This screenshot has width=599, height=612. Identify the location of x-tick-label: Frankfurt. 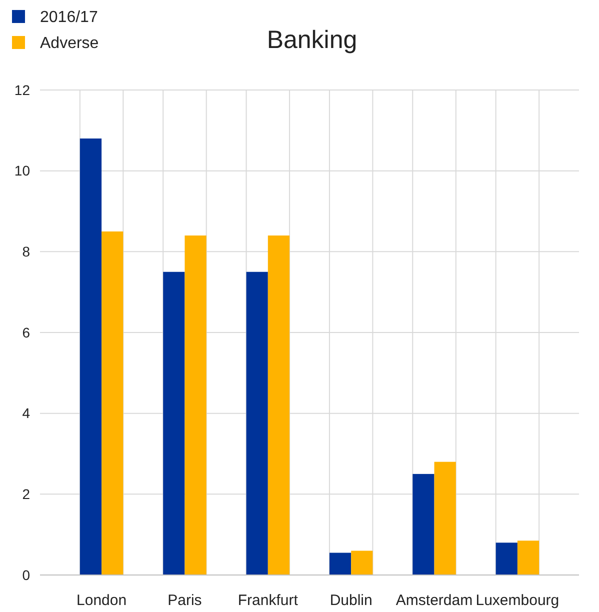
(268, 600).